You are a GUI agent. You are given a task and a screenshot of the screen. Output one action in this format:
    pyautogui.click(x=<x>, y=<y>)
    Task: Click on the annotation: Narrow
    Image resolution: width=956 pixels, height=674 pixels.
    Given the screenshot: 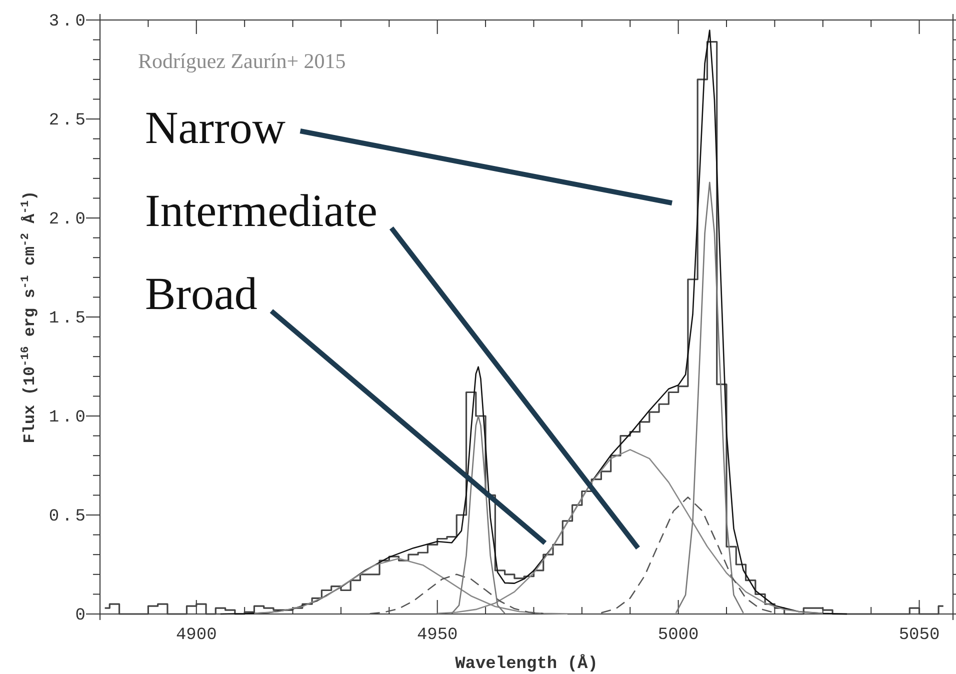 What is the action you would take?
    pyautogui.click(x=215, y=127)
    